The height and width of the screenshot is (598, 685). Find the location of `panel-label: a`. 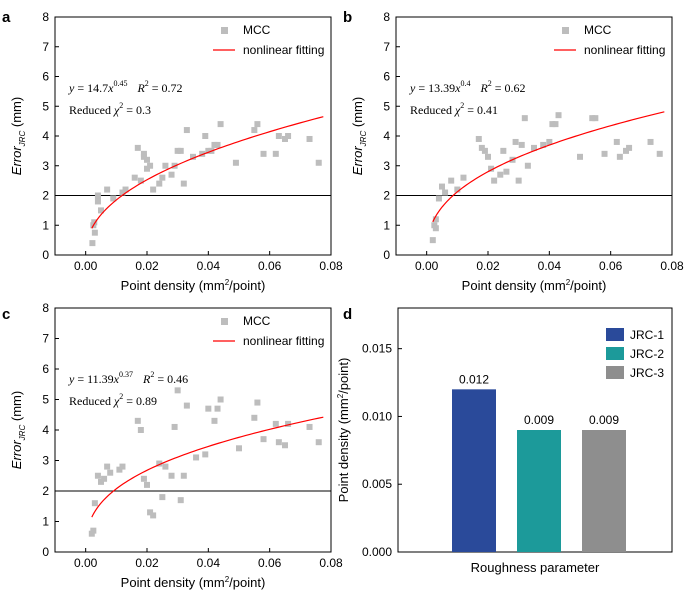

panel-label: a is located at coordinates (6, 17).